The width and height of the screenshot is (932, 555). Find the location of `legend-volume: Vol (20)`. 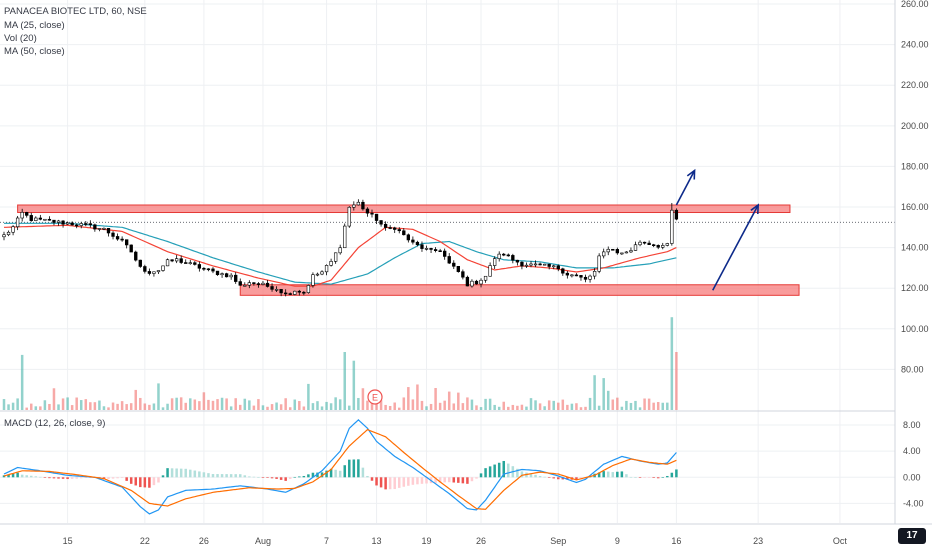

legend-volume: Vol (20) is located at coordinates (20, 38).